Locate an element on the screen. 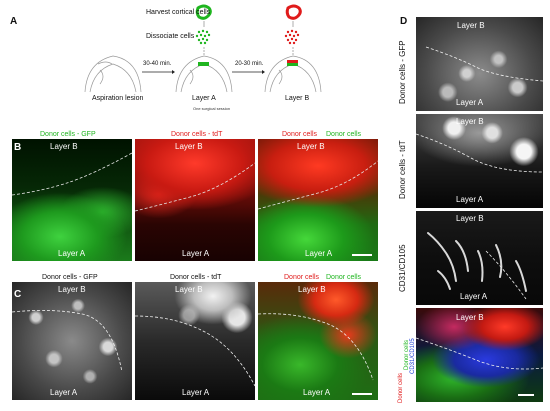 The width and height of the screenshot is (550, 411). image-d-gfp is located at coordinates (479, 64).